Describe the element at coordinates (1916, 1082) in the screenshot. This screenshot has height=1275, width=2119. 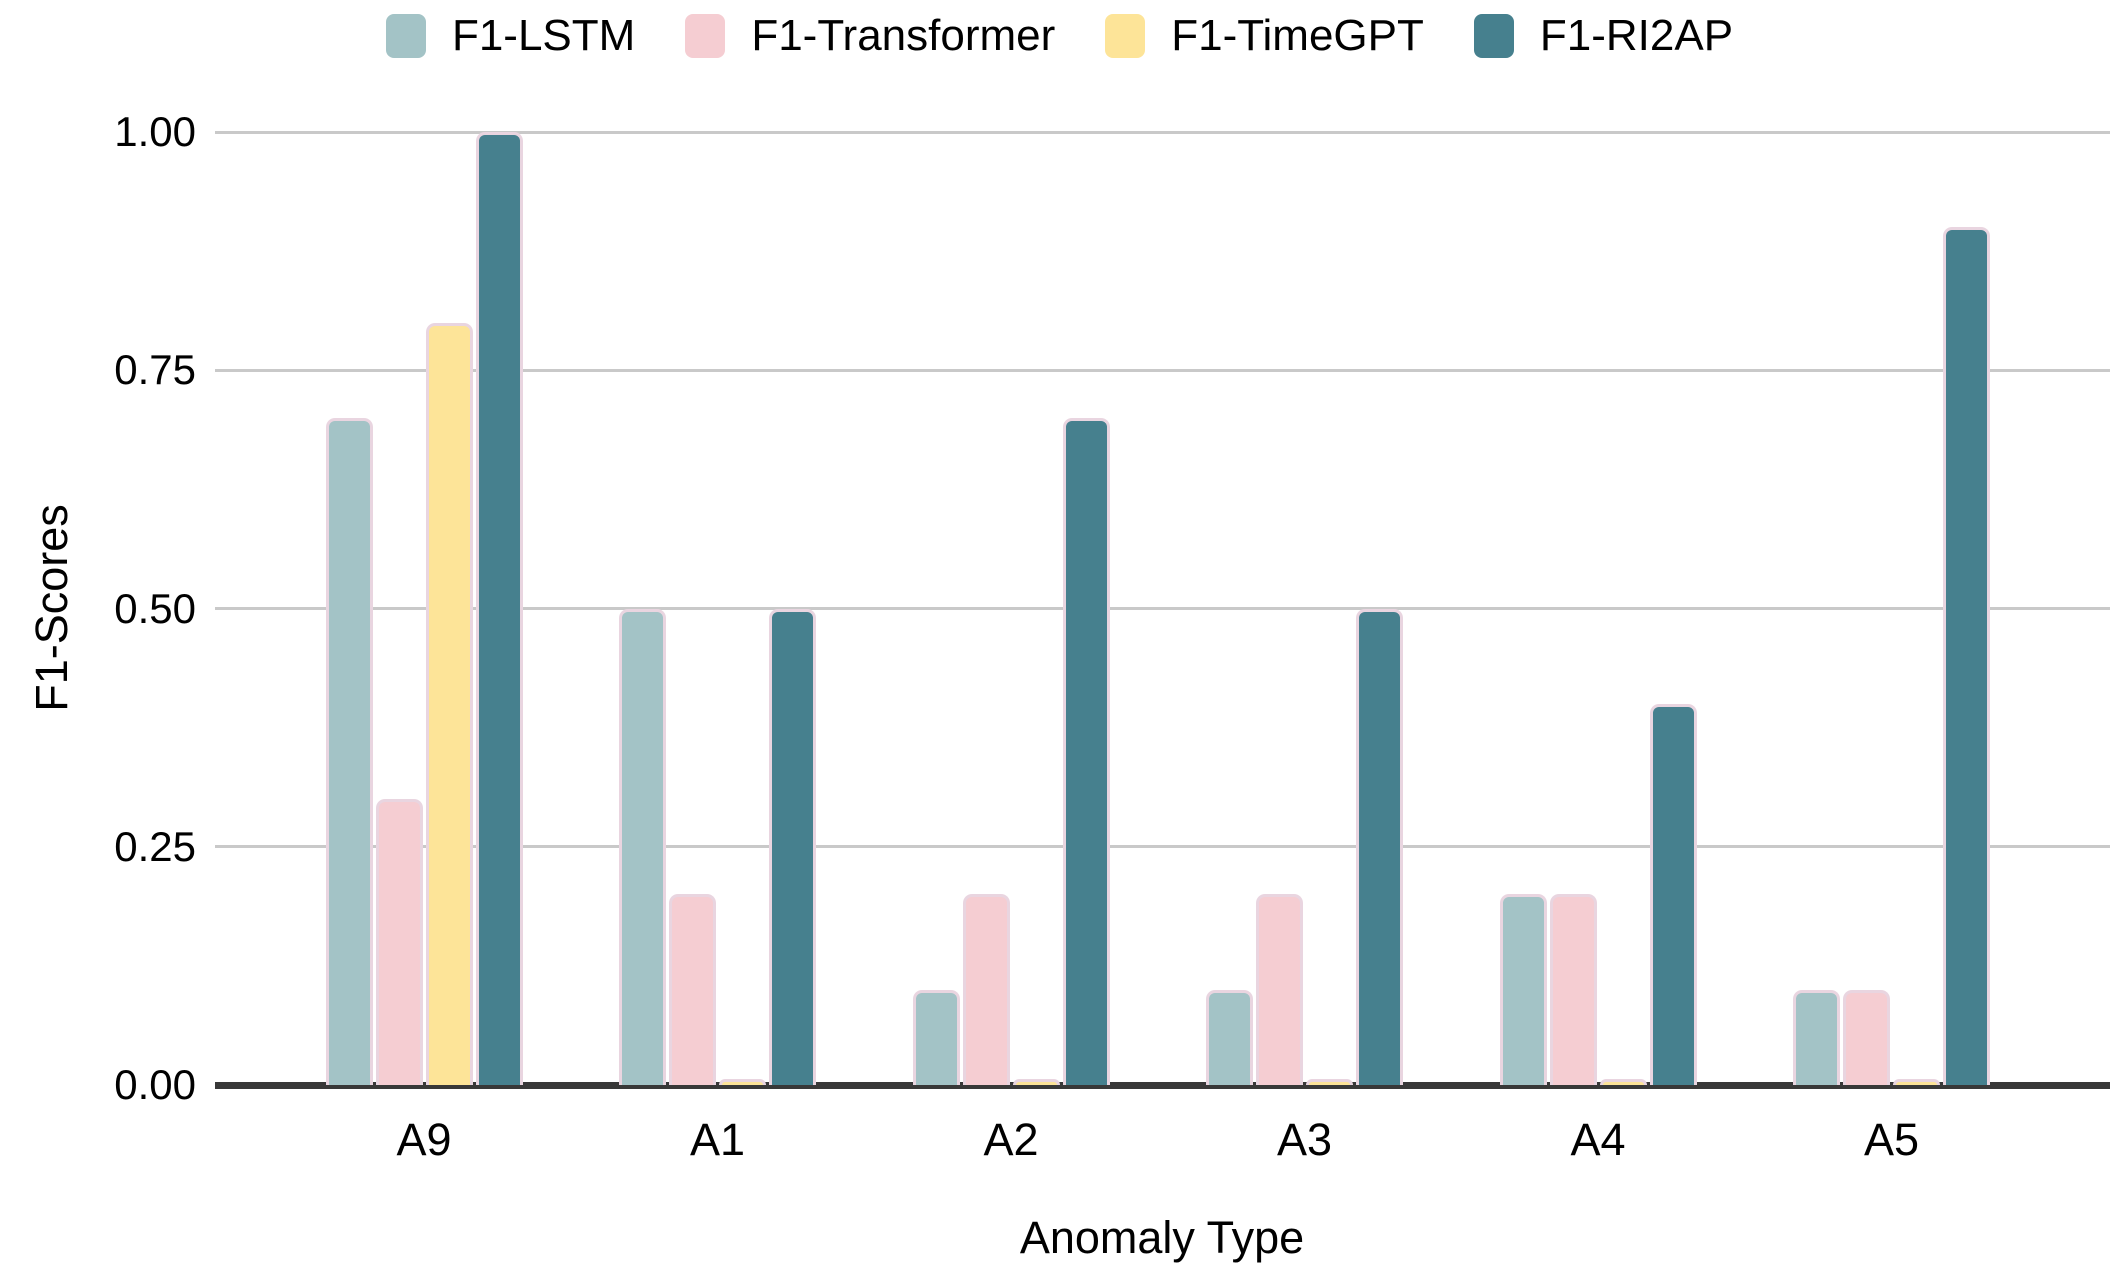
I see `bar-A5-f1-timegpt` at that location.